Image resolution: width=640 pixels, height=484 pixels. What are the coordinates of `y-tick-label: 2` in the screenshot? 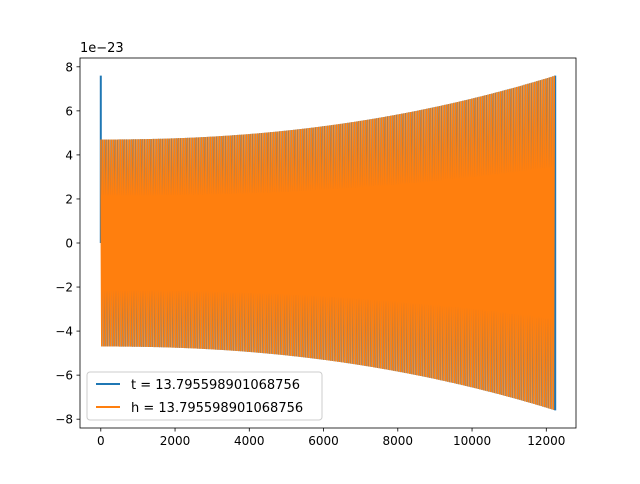 It's located at (69, 199).